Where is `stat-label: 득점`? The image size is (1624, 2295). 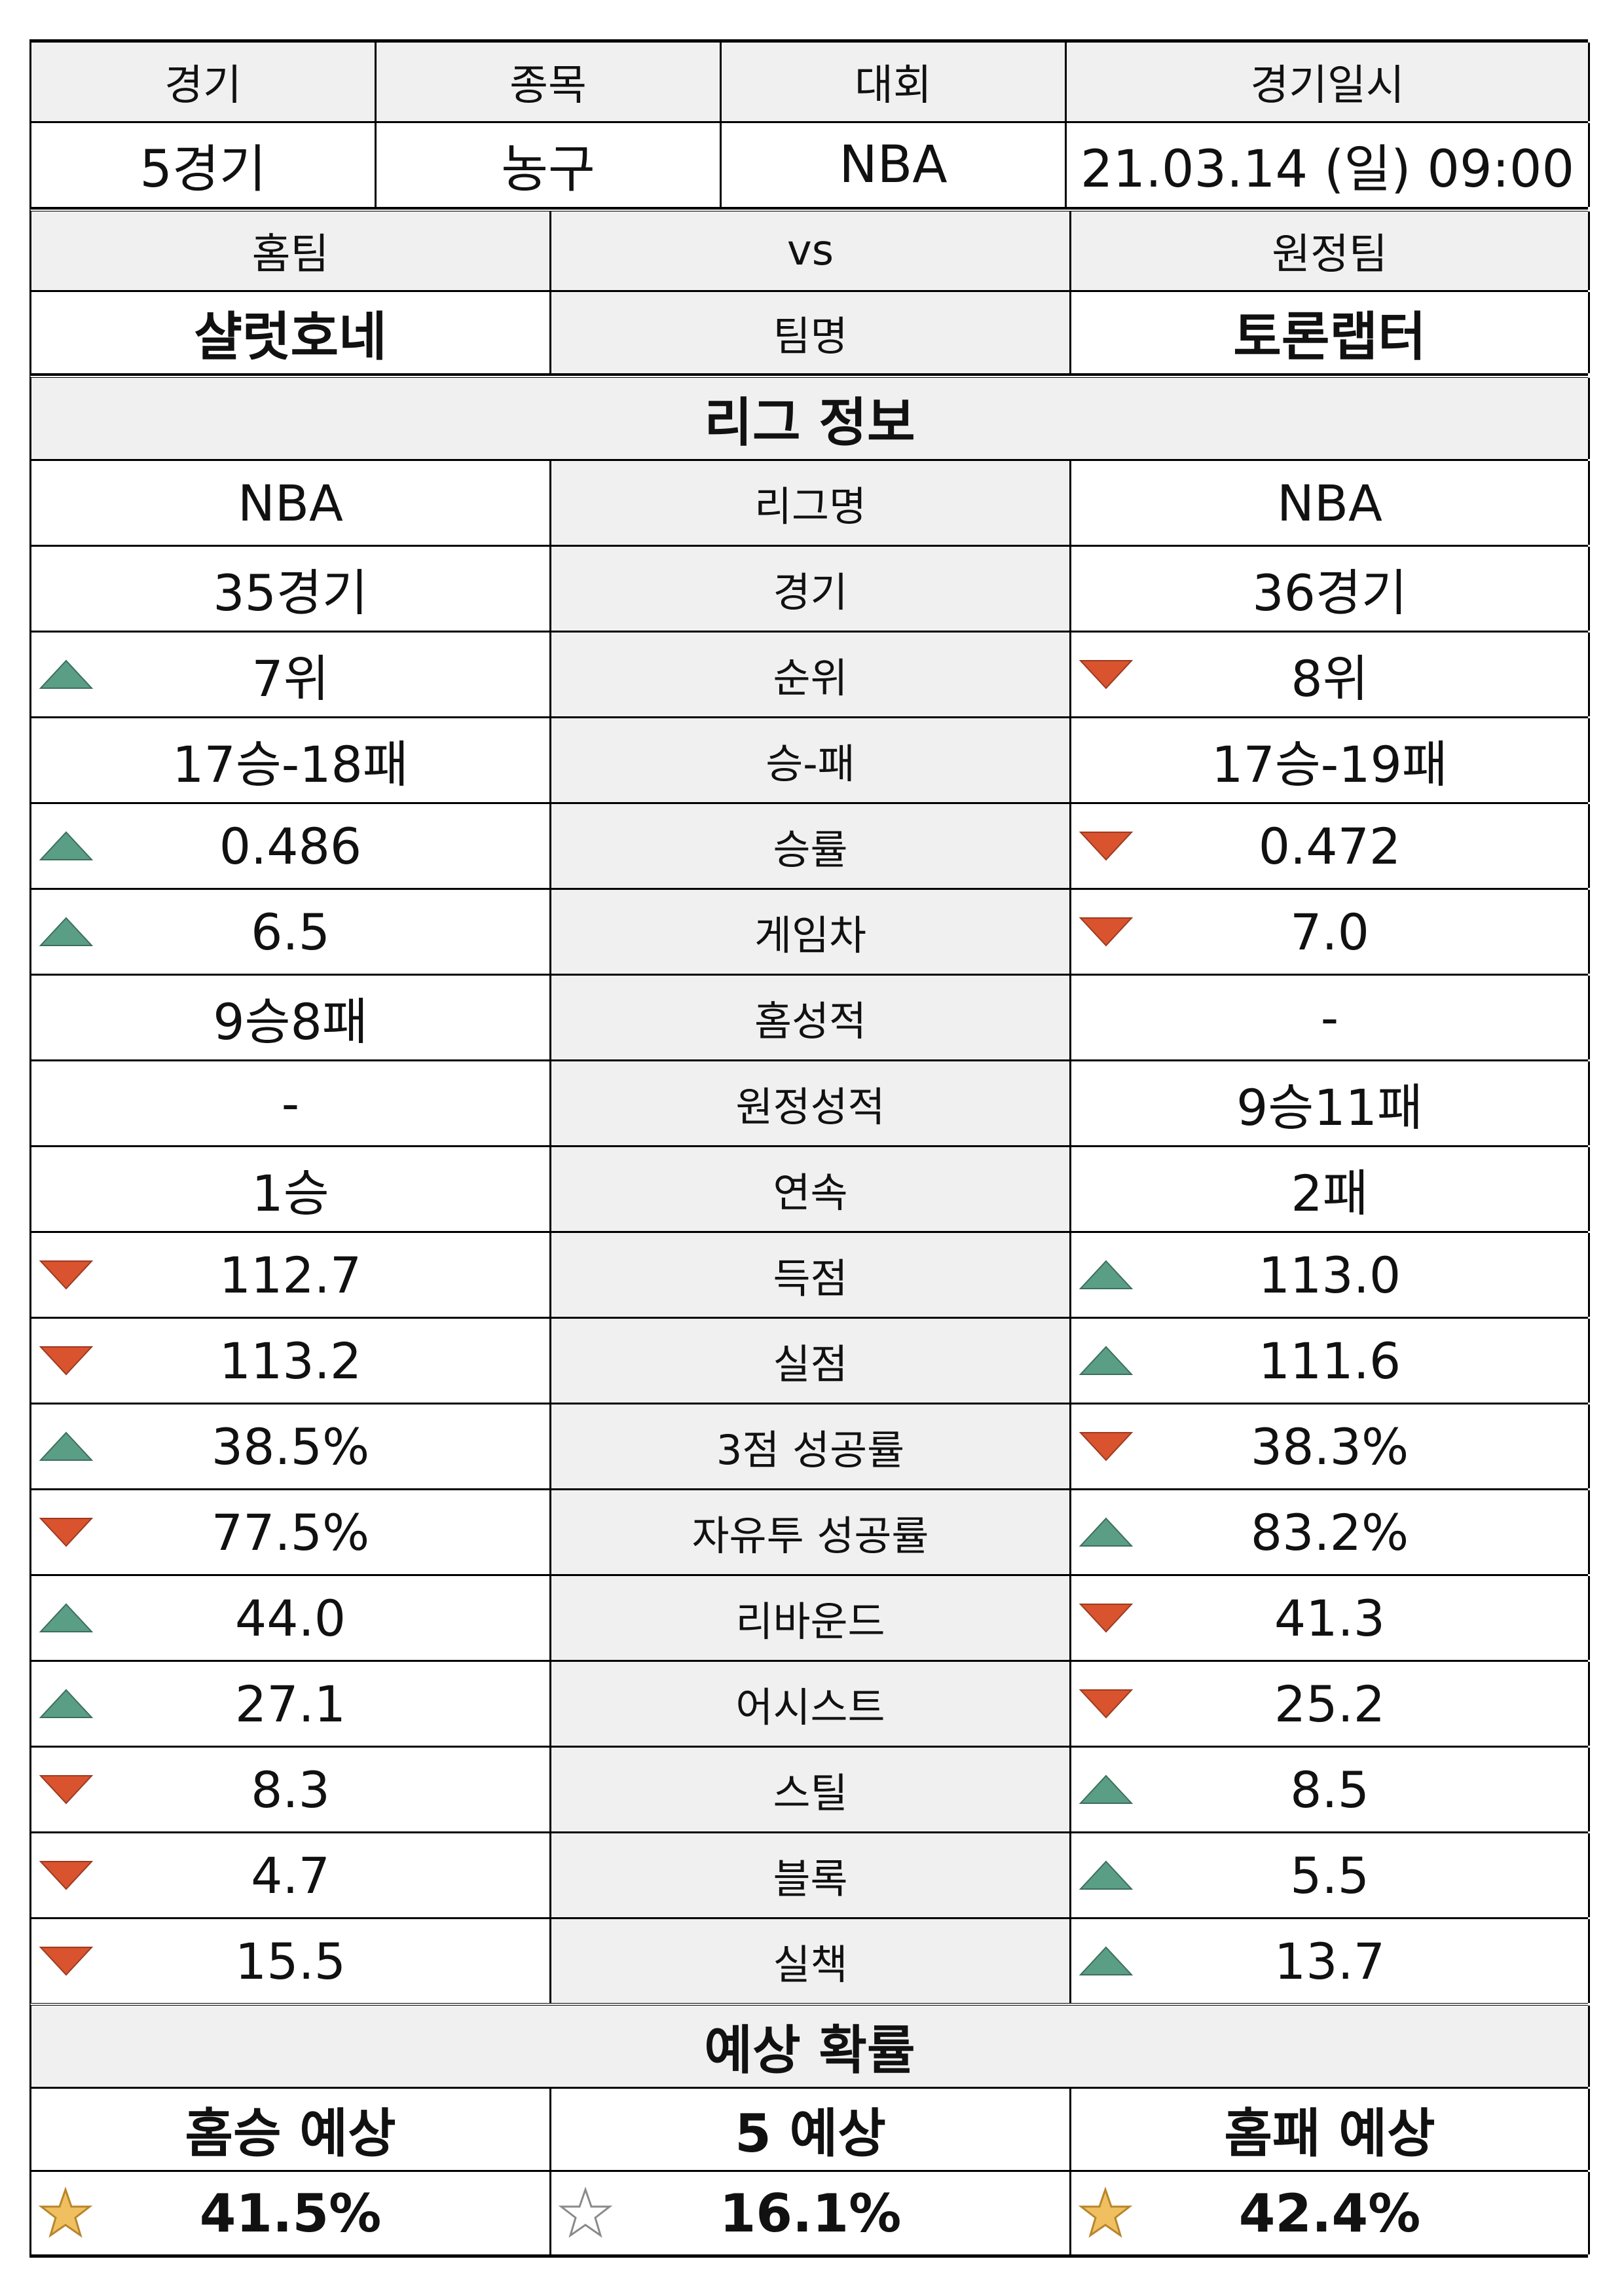
stat-label: 득점 is located at coordinates (811, 1275).